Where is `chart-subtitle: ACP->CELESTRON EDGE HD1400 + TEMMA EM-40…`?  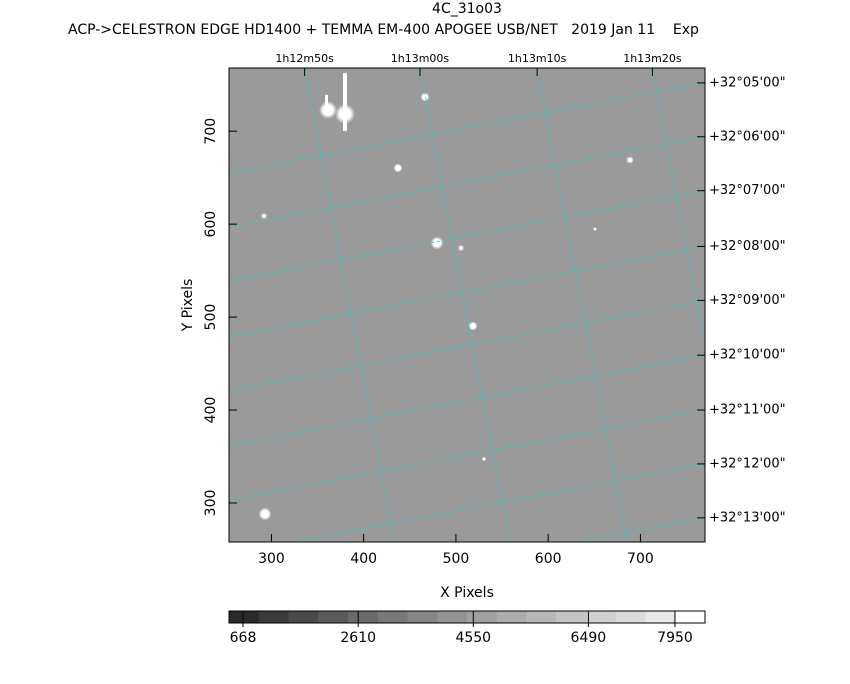
chart-subtitle: ACP->CELESTRON EDGE HD1400 + TEMMA EM-40… is located at coordinates (383, 30).